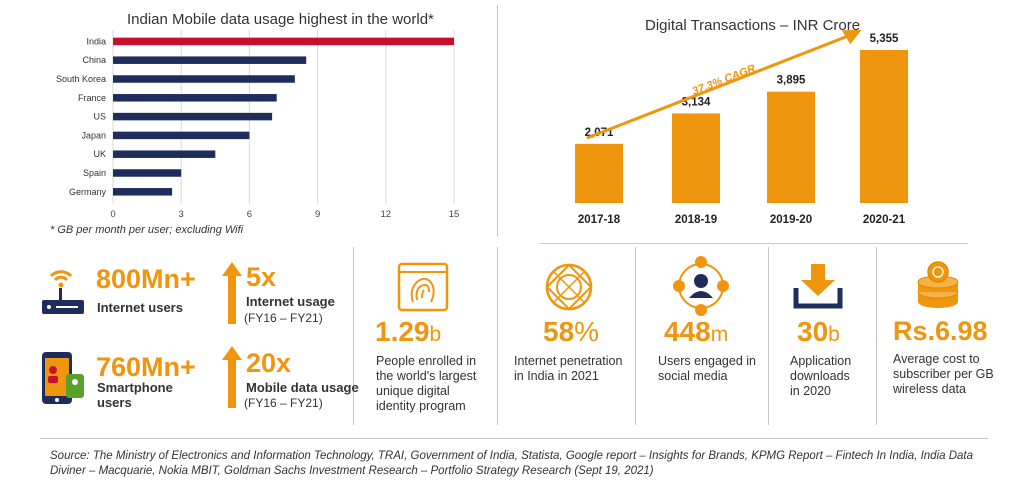 Image resolution: width=1024 pixels, height=485 pixels. Describe the element at coordinates (146, 279) in the screenshot. I see `internet-users-value: 800Mn+` at that location.